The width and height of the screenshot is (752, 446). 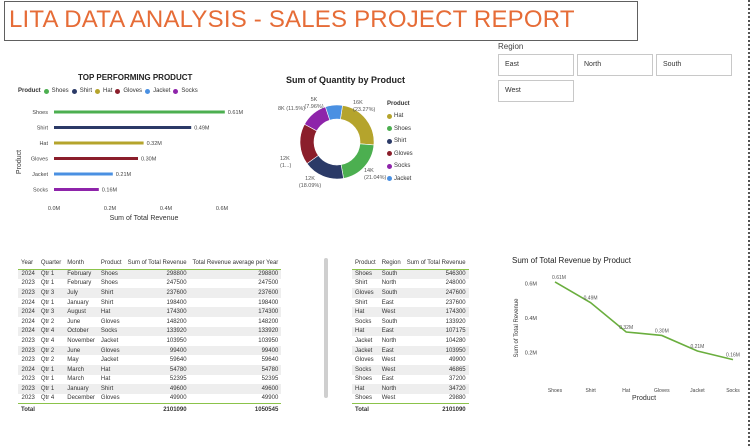 What do you see at coordinates (47, 360) in the screenshot?
I see `table-cell: Qtr 2` at bounding box center [47, 360].